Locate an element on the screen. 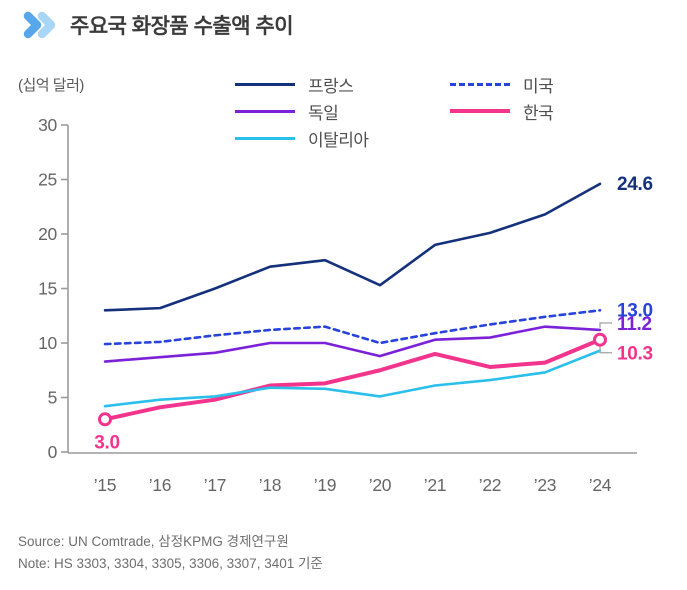 This screenshot has height=590, width=687. legend-item-france: 프랑스 is located at coordinates (294, 85).